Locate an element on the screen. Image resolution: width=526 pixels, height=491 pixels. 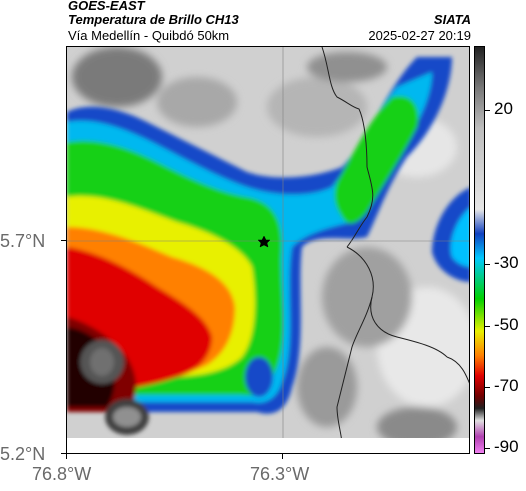
colorbar-label-20: 20 is located at coordinates (503, 108).